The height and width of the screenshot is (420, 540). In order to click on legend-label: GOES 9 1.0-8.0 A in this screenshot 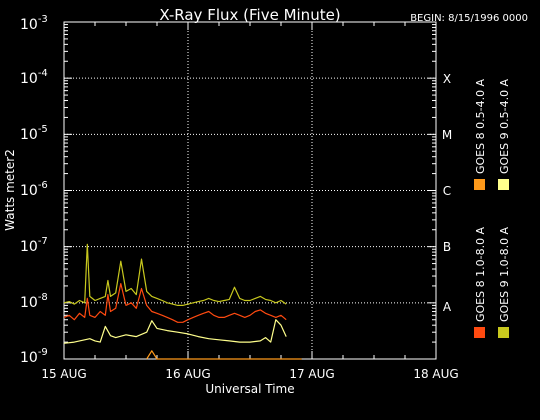, I will do `click(504, 274)`.